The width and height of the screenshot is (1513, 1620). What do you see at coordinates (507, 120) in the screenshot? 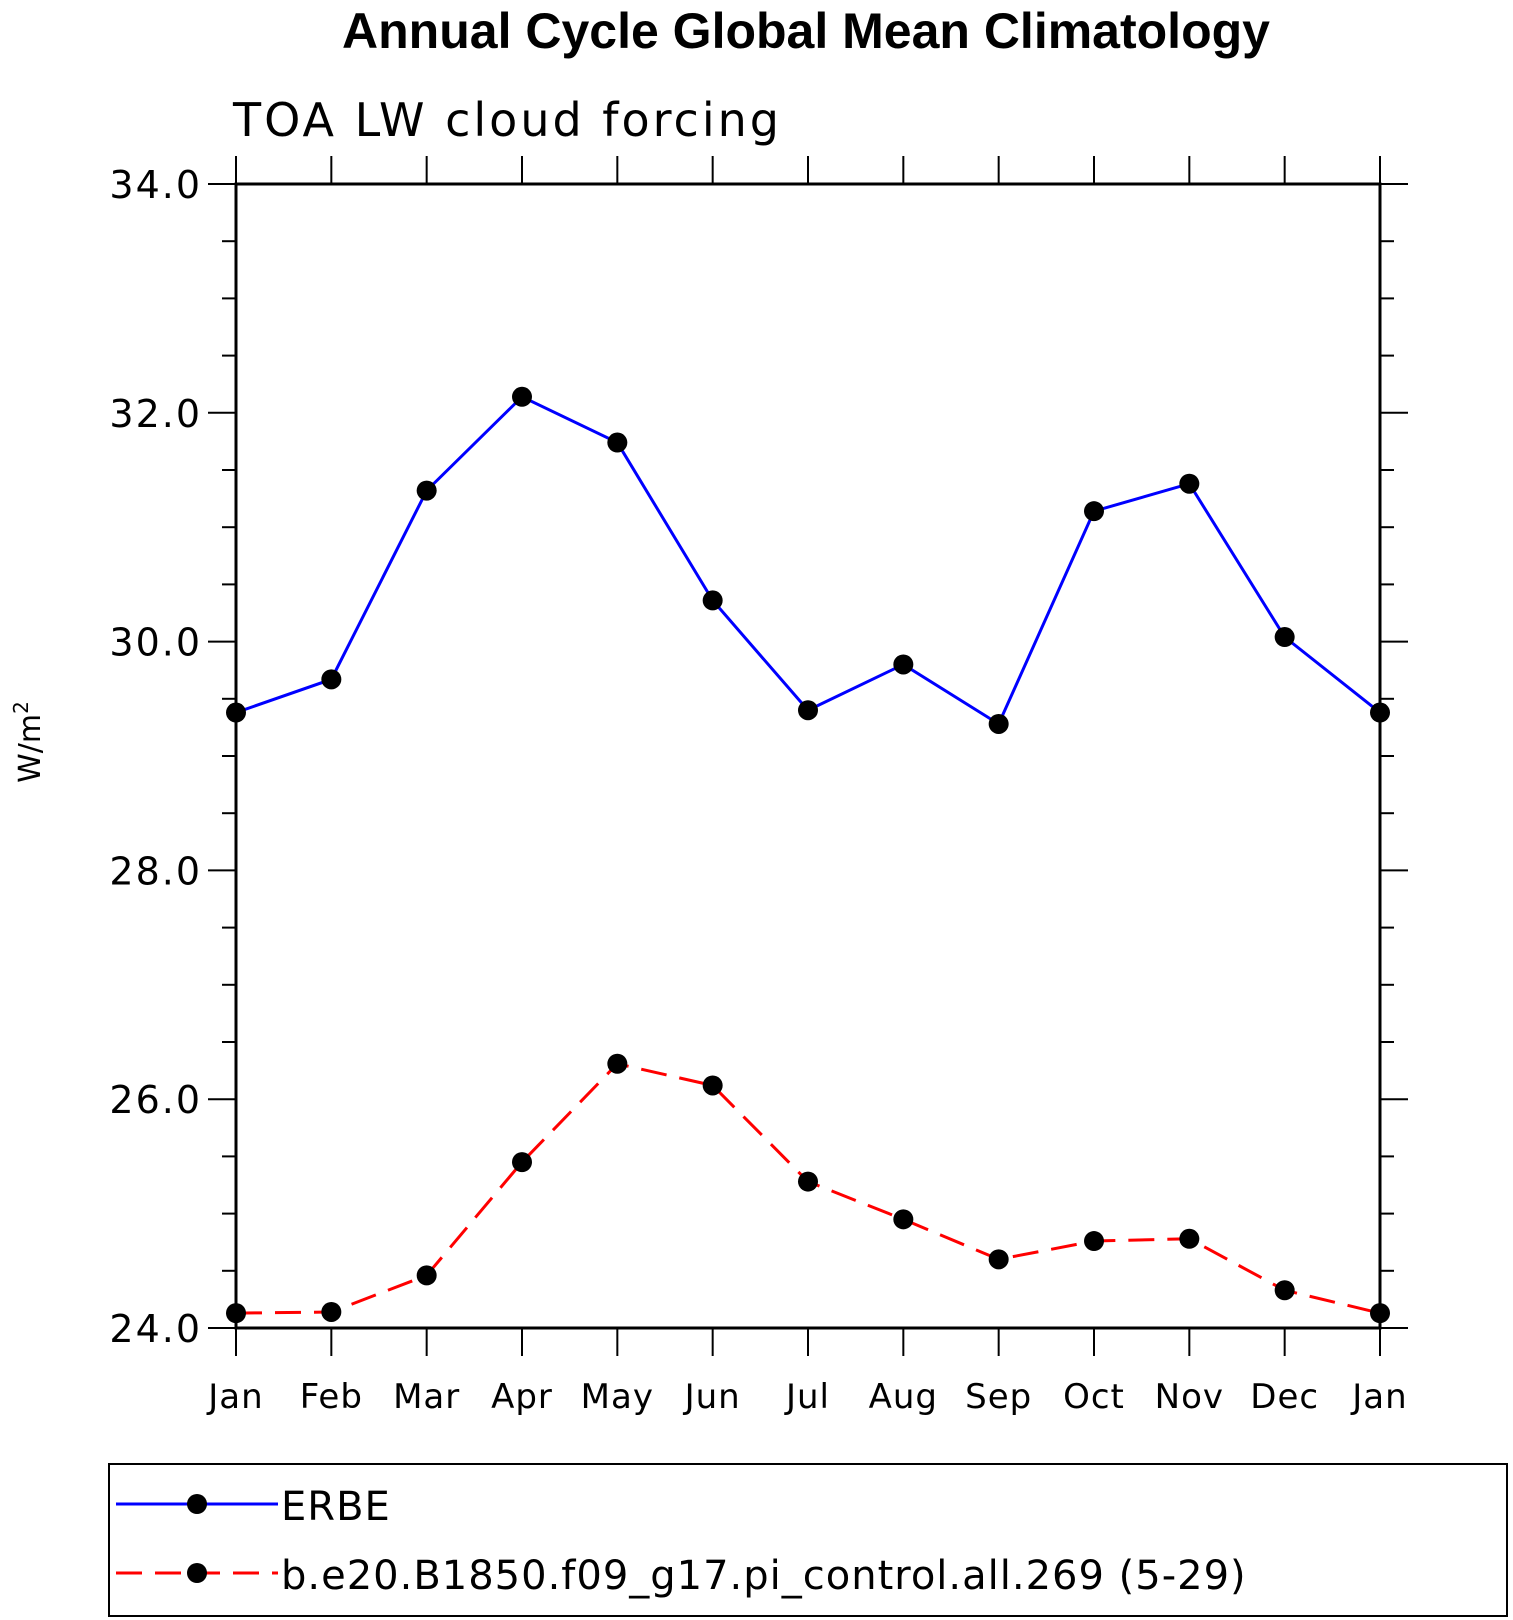
I see `chart-subtitle: TOA LW cloud forcing` at bounding box center [507, 120].